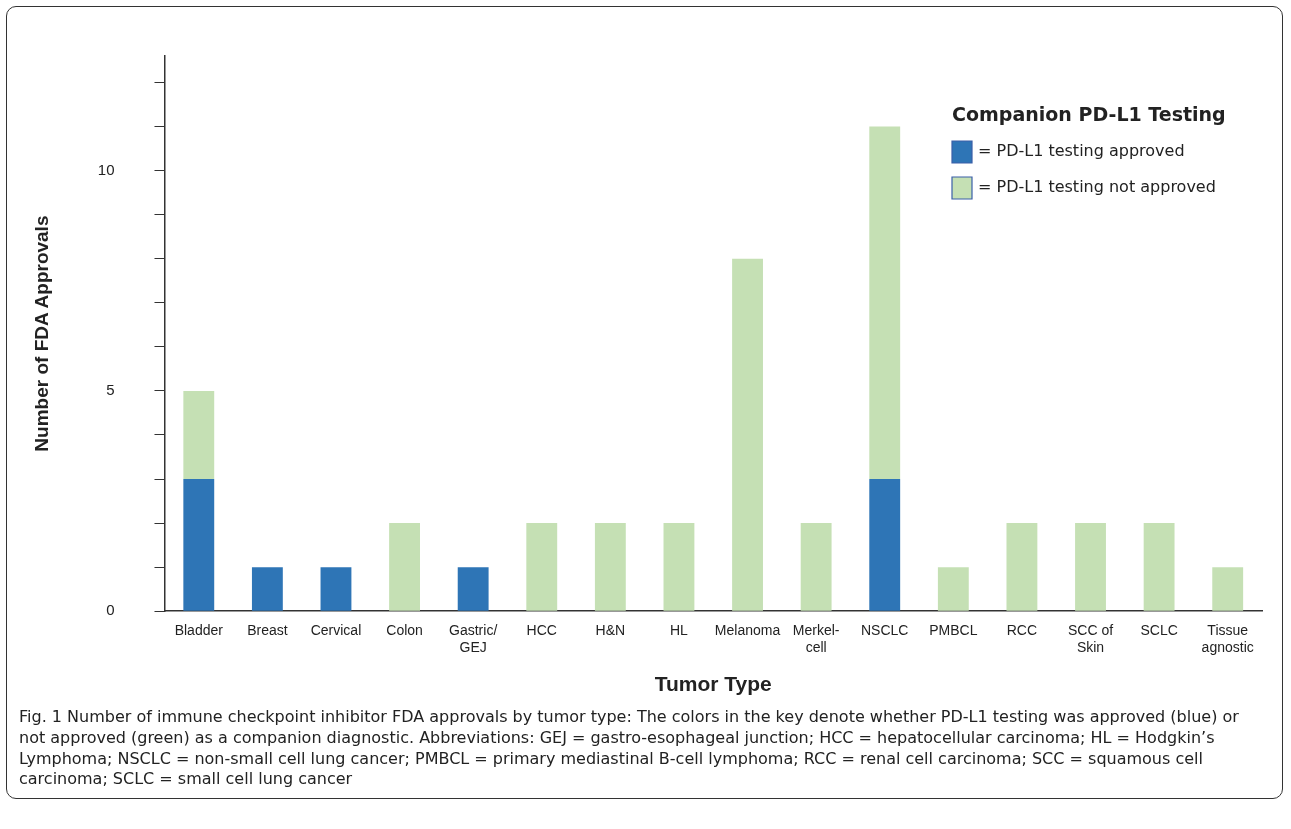  What do you see at coordinates (1097, 187) in the screenshot?
I see `legend-label: = PD-L1 testing not approved` at bounding box center [1097, 187].